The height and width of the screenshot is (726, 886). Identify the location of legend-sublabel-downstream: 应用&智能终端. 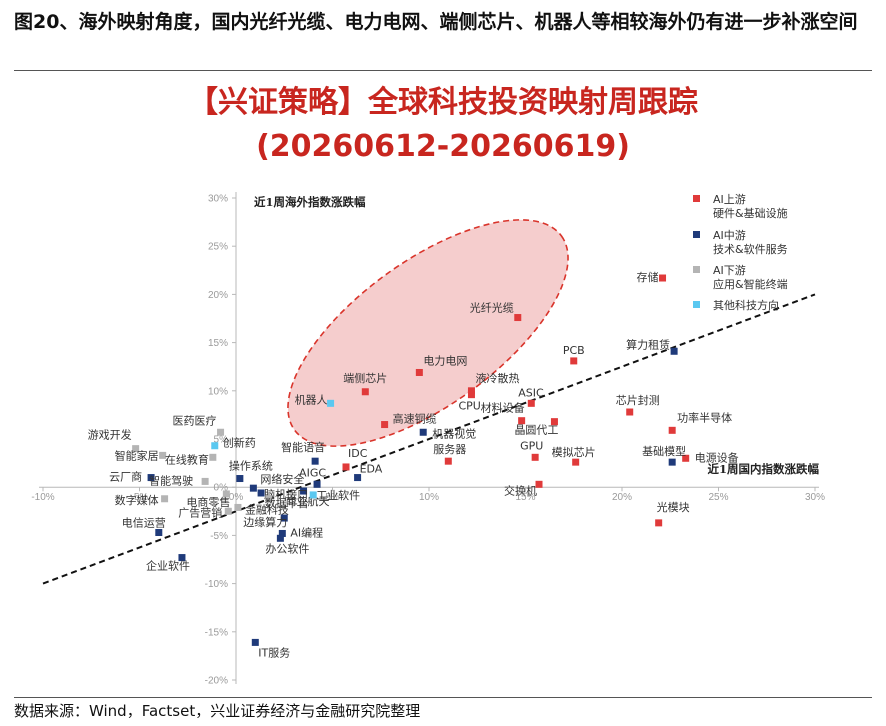
(750, 284).